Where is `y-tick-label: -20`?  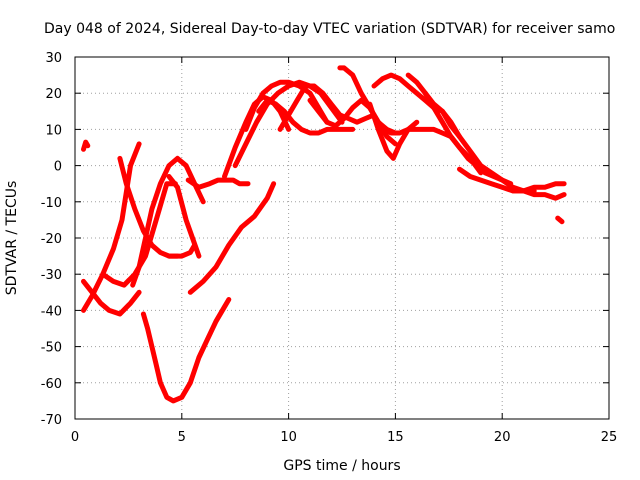
y-tick-label: -20 is located at coordinates (51, 239).